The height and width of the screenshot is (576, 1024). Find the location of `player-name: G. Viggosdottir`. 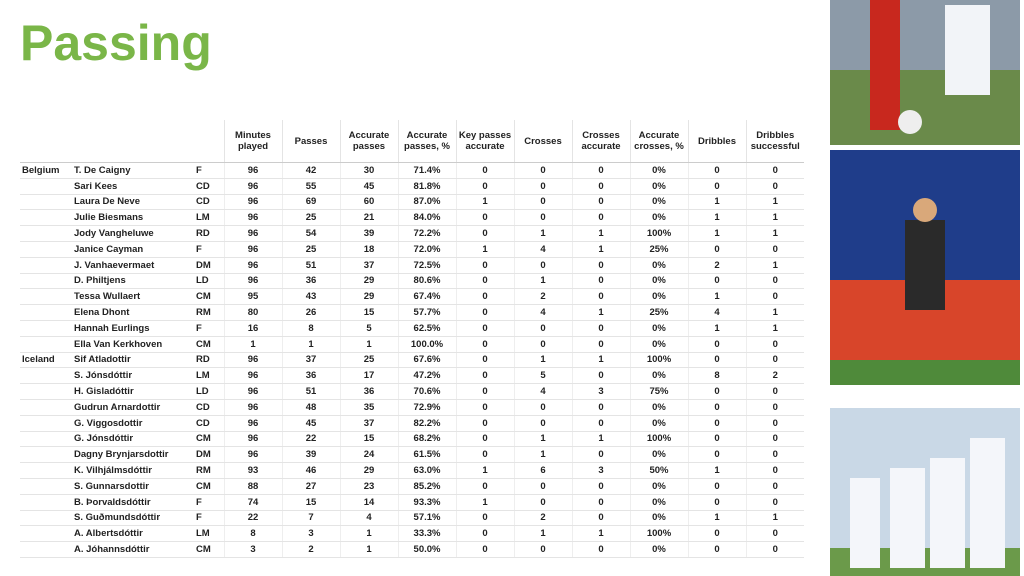

player-name: G. Viggosdottir is located at coordinates (133, 423).